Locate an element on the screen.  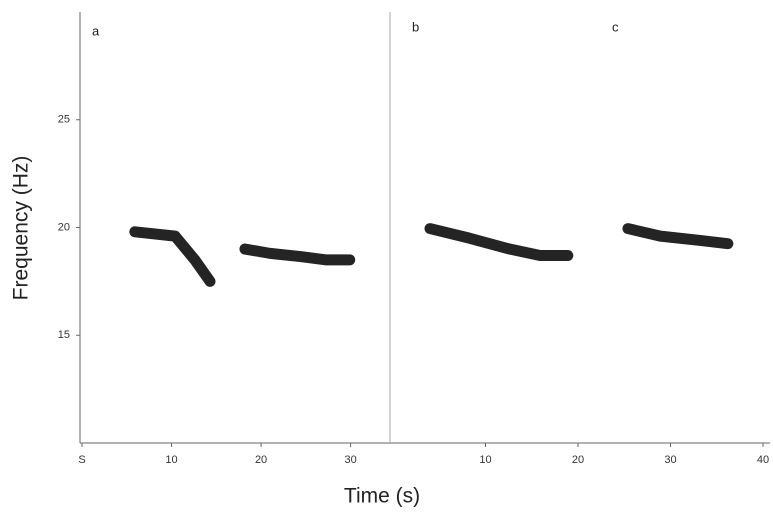
y-axis-label: Frequency (Hz) is located at coordinates (21, 228).